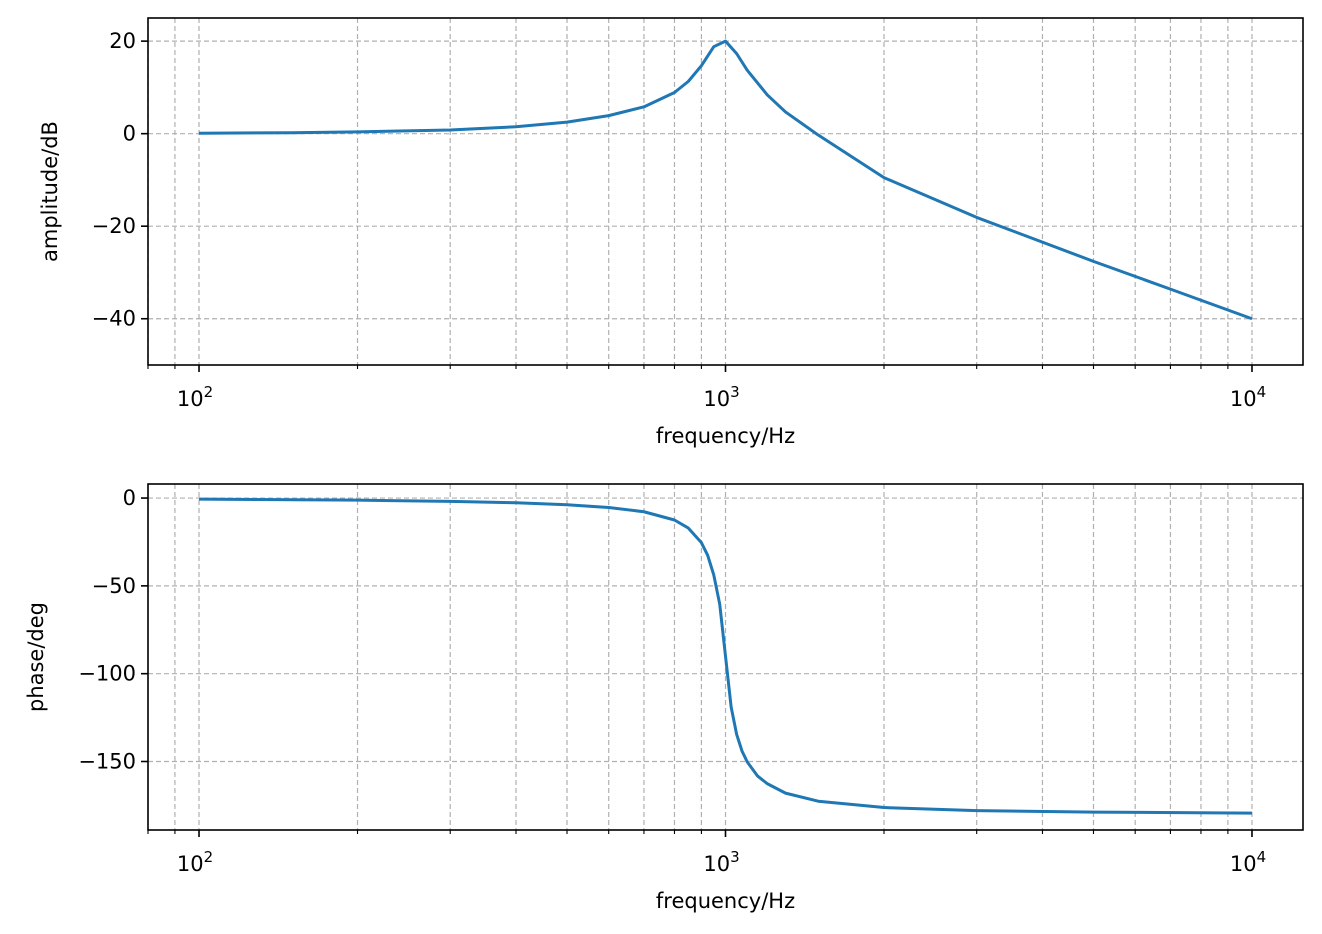 The width and height of the screenshot is (1322, 934). What do you see at coordinates (50, 191) in the screenshot?
I see `amplitude-y-axis-label: amplitude/dB` at bounding box center [50, 191].